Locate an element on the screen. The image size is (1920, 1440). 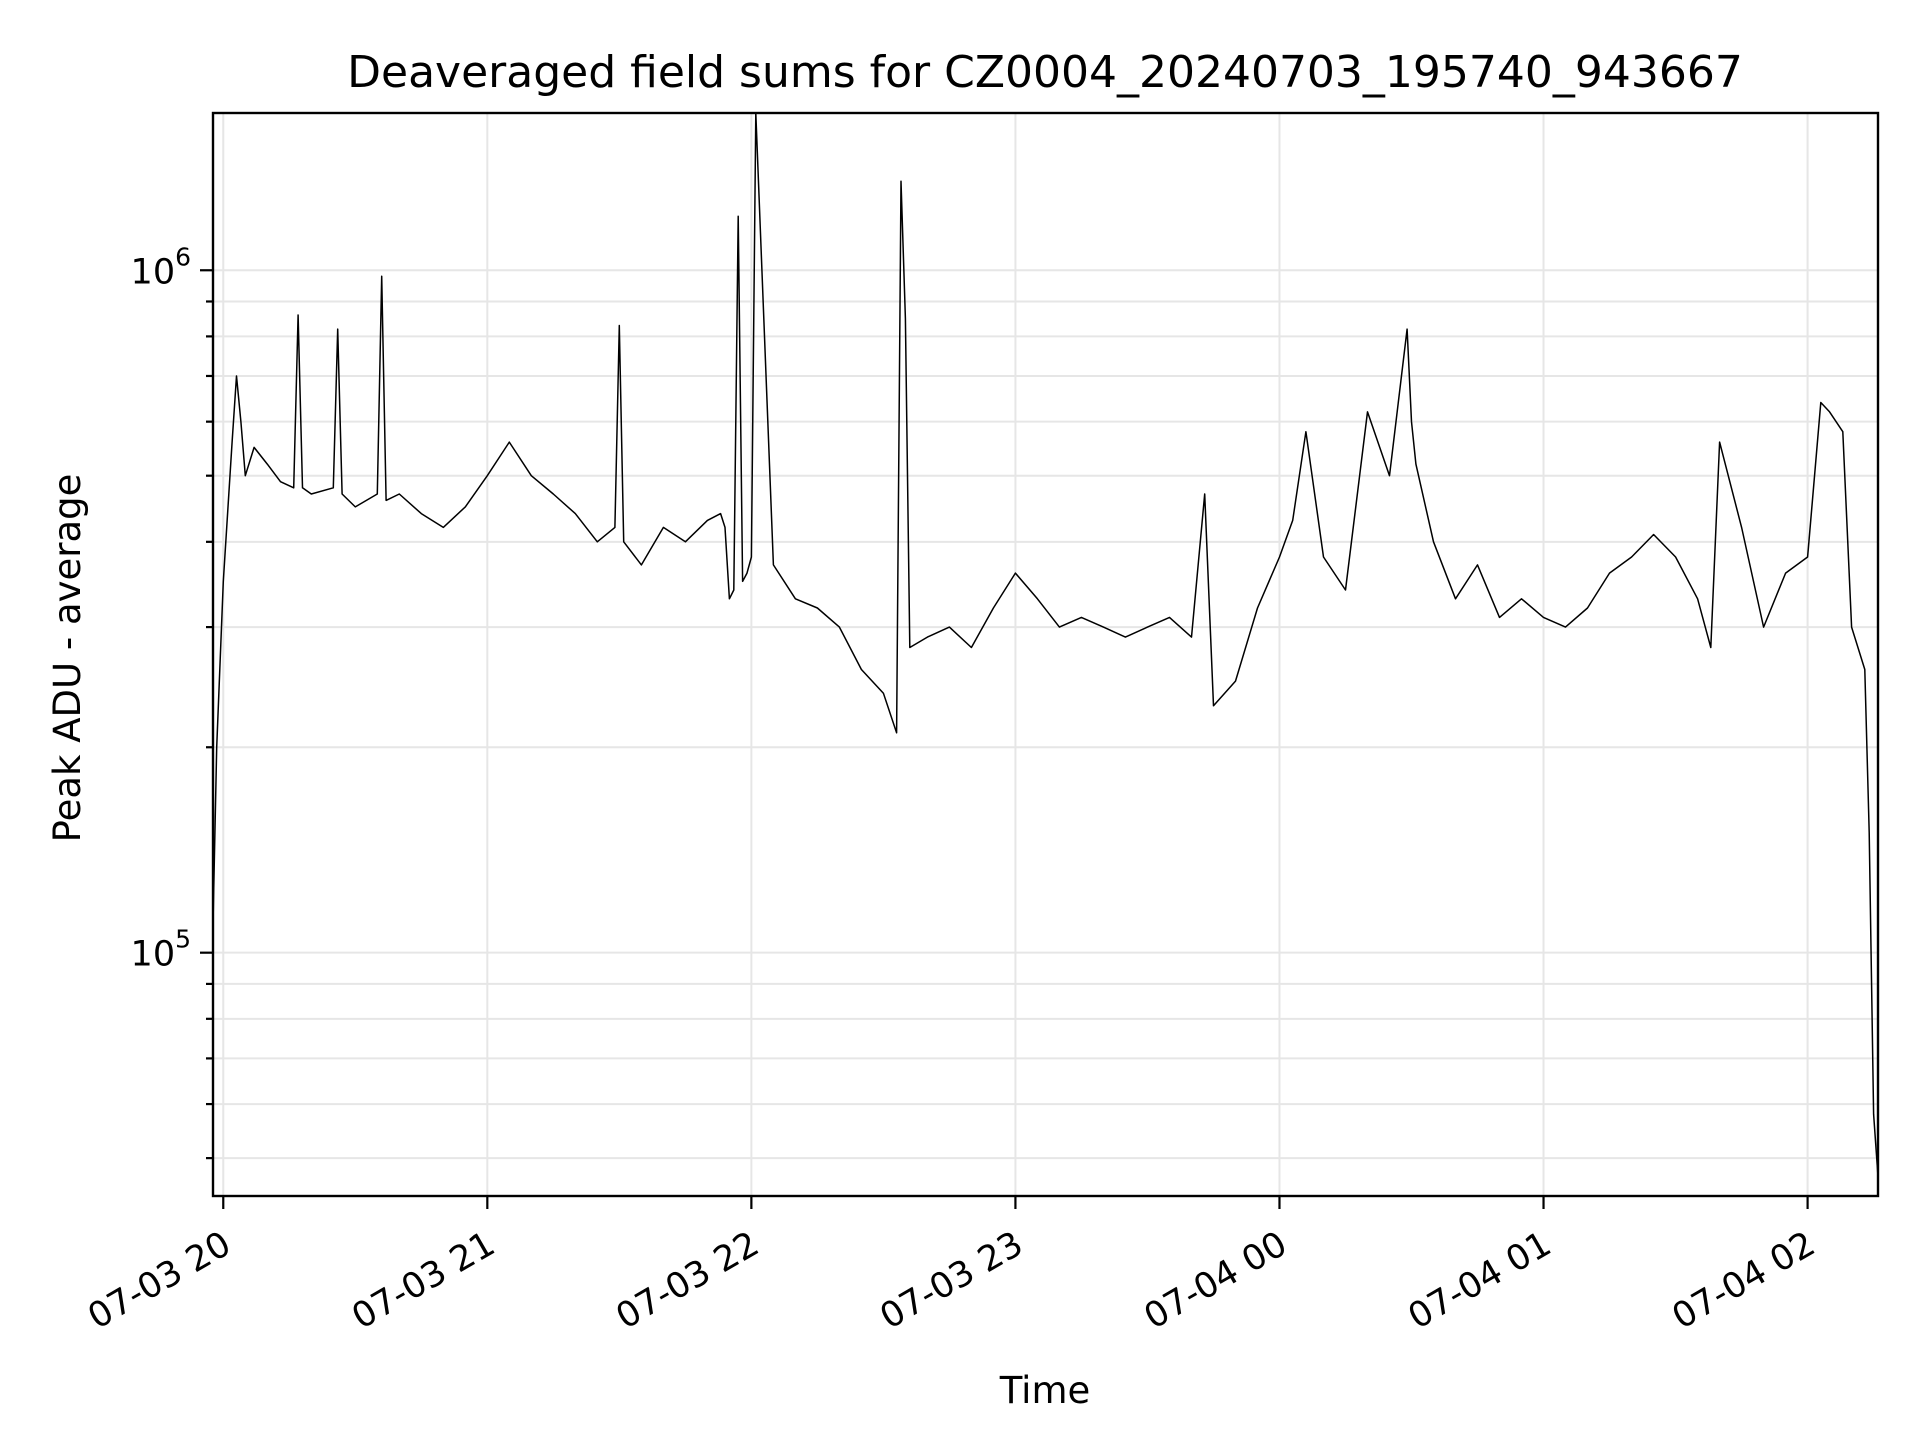
y-tick-label: 10⁶ is located at coordinates (161, 267).